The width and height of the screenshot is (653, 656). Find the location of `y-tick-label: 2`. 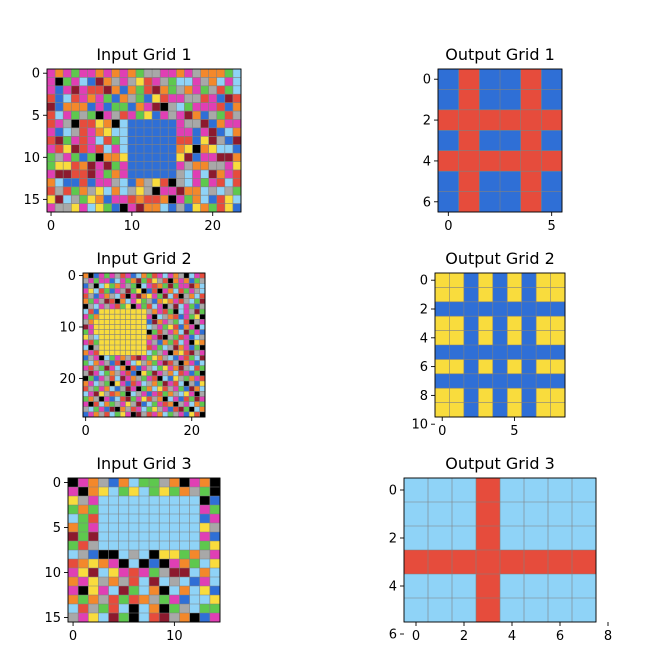

y-tick-label: 2 is located at coordinates (424, 310).